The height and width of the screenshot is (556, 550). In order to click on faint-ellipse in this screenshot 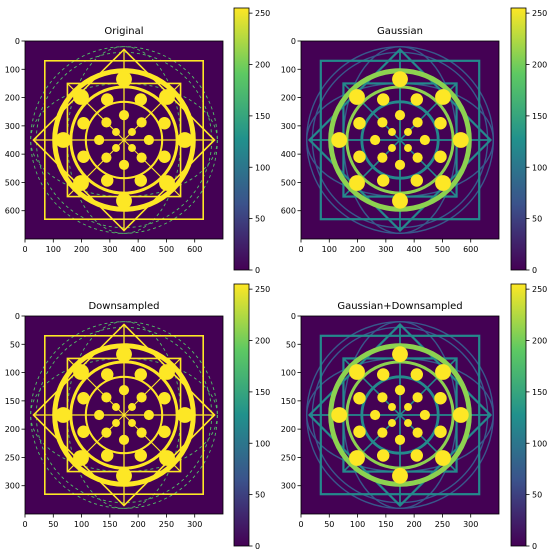, I will do `click(124, 140)`.